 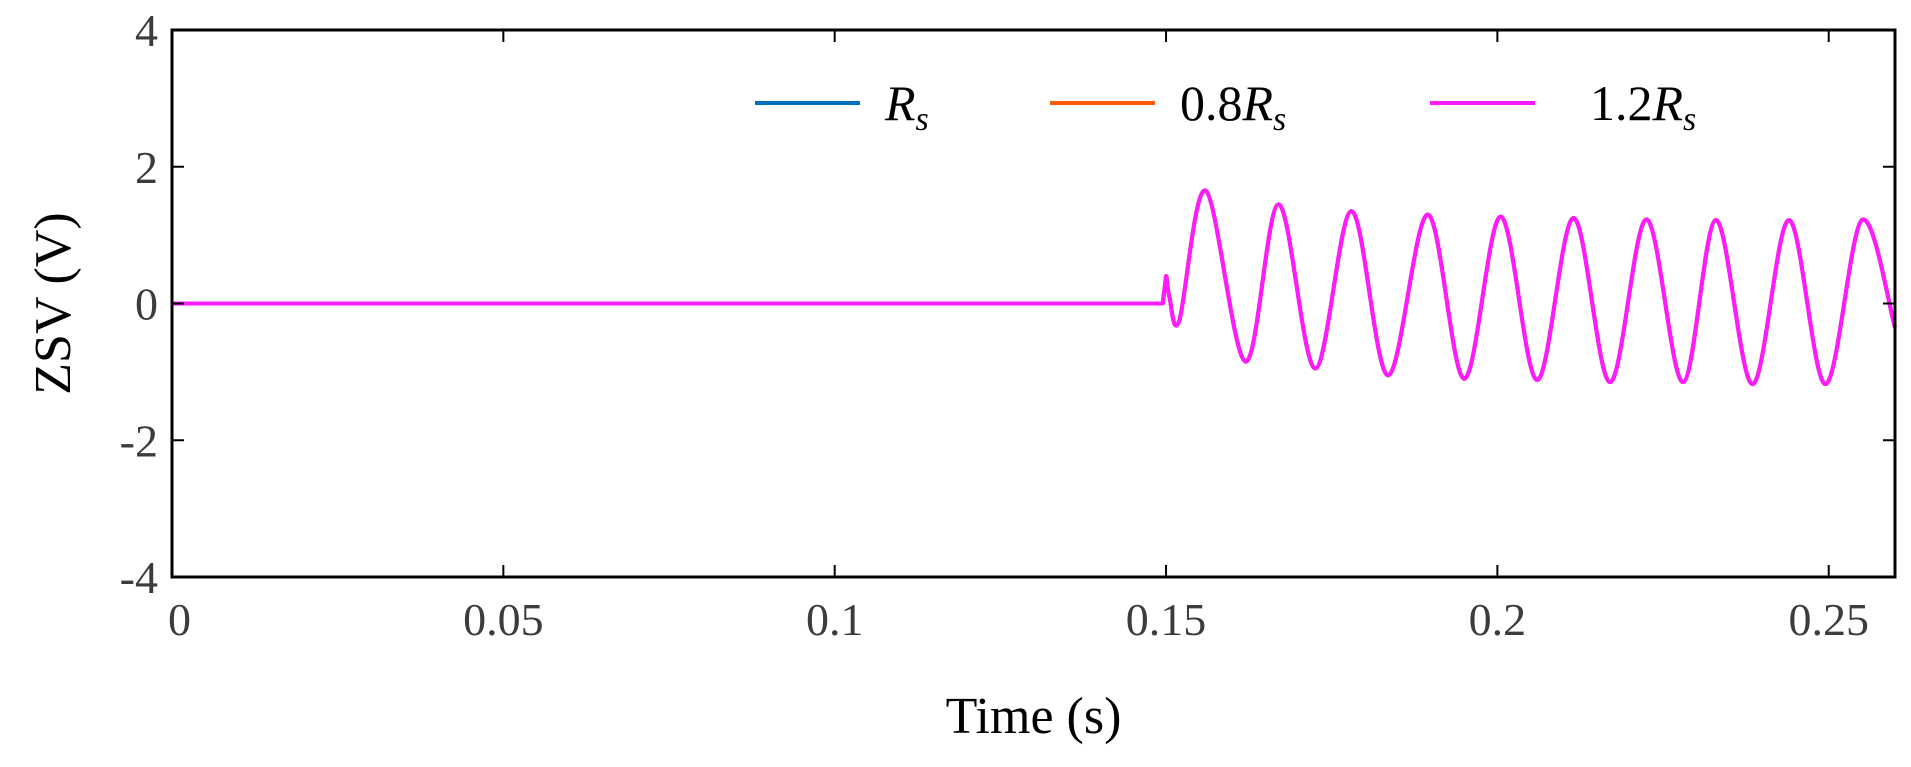 I want to click on y-axis-label: ZSV (V), so click(x=53, y=303).